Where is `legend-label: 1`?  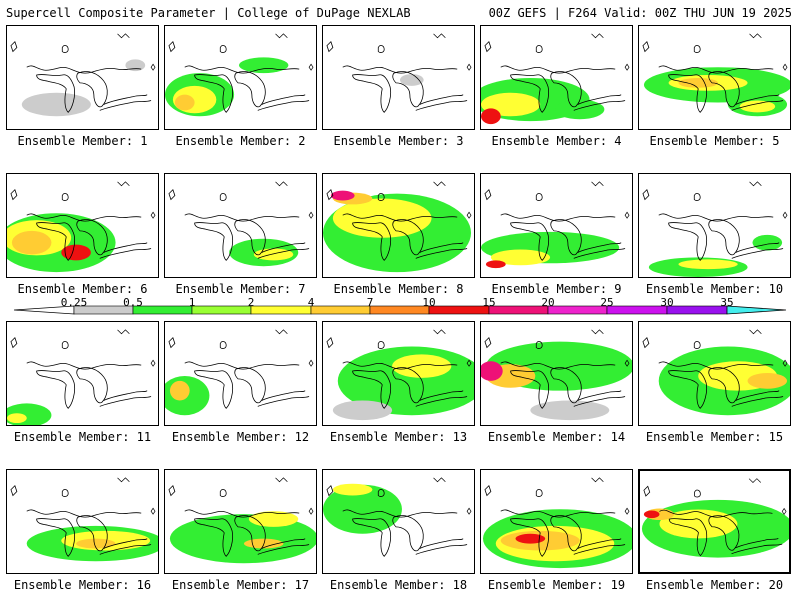 legend-label: 1 is located at coordinates (192, 302).